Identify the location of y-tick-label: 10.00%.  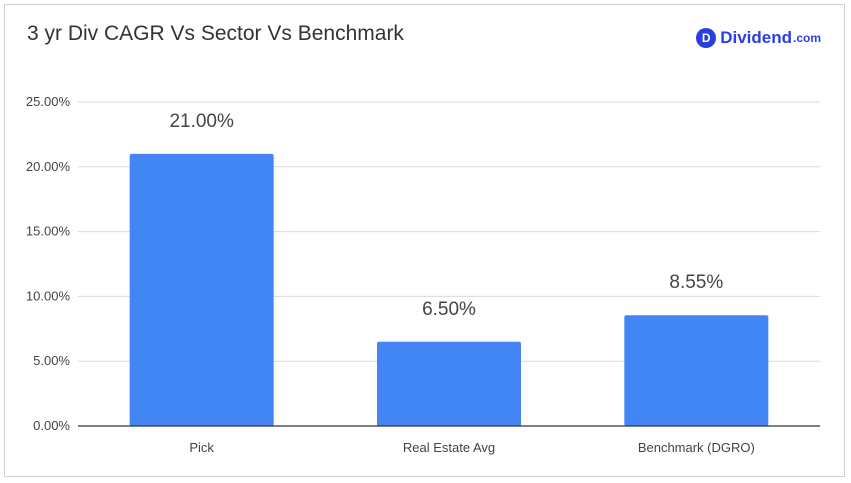
(48, 295).